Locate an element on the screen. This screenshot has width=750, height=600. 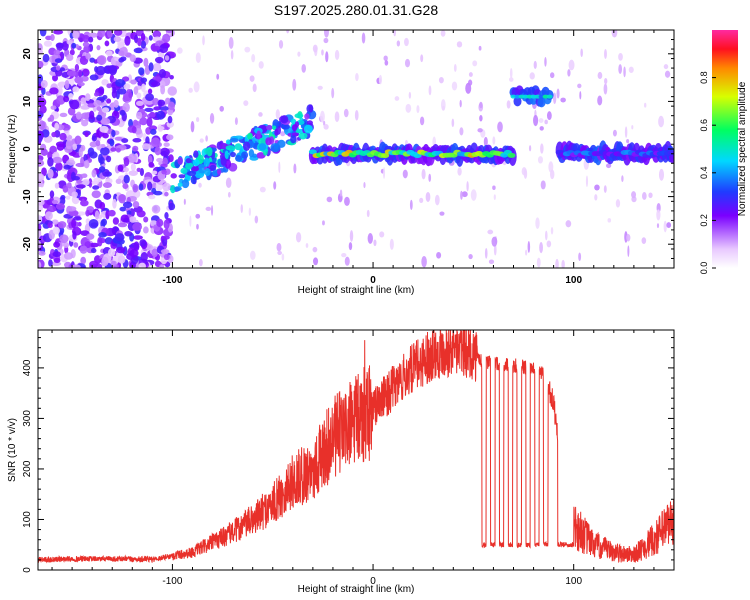
spectrogram-xtick-label: 0 is located at coordinates (373, 280).